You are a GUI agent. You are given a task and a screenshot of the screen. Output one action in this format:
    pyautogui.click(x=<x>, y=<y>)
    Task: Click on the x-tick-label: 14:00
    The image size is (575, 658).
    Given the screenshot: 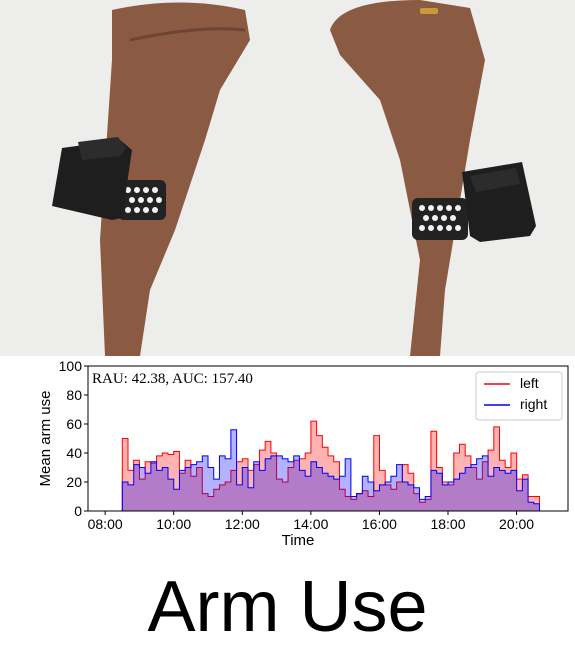 What is the action you would take?
    pyautogui.click(x=310, y=524)
    